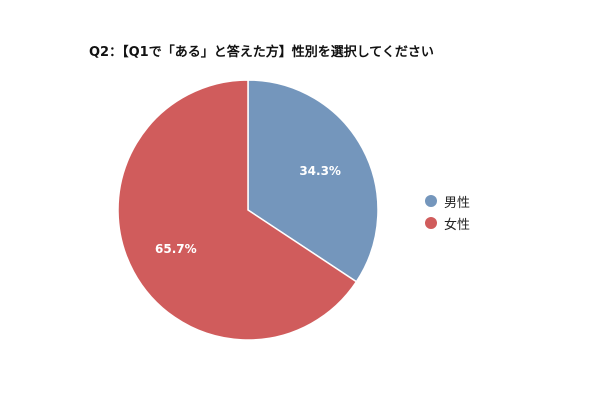  I want to click on legend-label: 男性, so click(457, 203).